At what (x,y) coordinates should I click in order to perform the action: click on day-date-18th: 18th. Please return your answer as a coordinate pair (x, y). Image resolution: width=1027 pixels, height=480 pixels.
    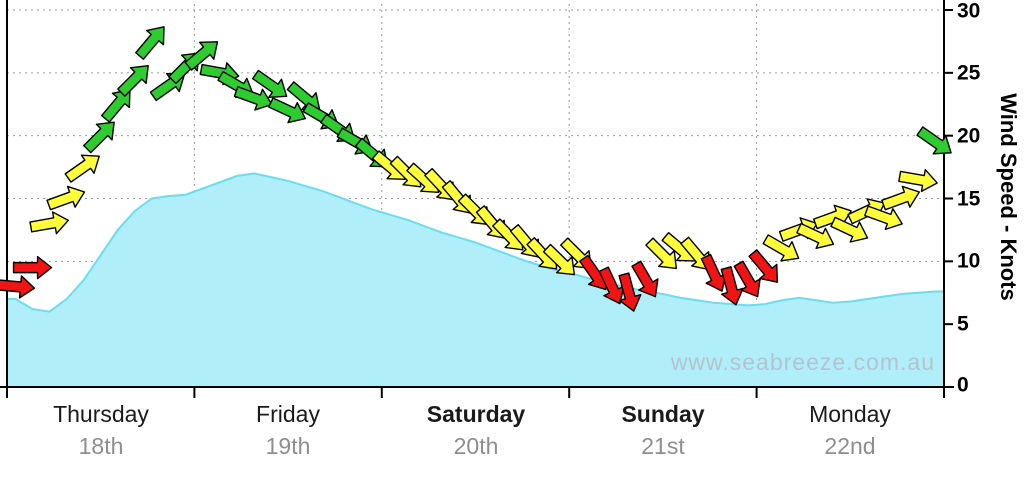
    Looking at the image, I should click on (101, 446).